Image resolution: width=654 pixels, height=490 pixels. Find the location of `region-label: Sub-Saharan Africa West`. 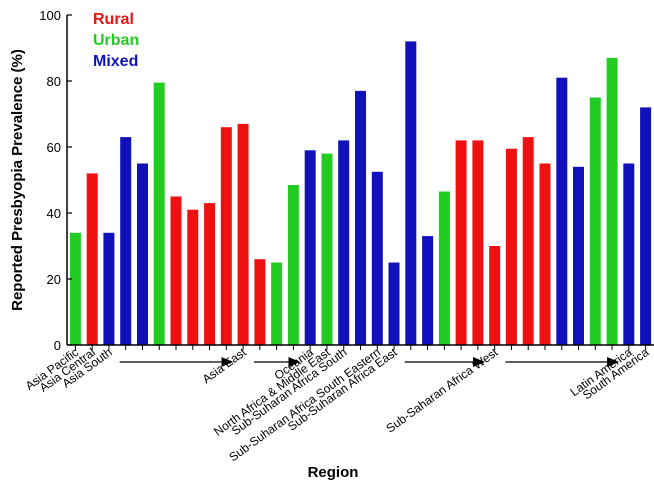

region-label: Sub-Saharan Africa West is located at coordinates (442, 390).